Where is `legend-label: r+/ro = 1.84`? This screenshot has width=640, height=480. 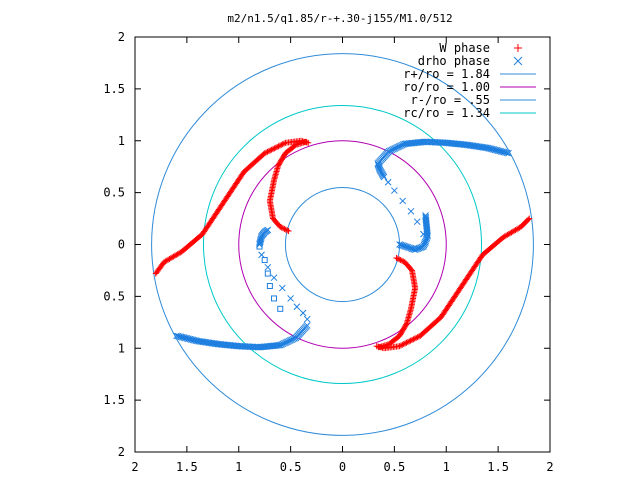 legend-label: r+/ro = 1.84 is located at coordinates (446, 74).